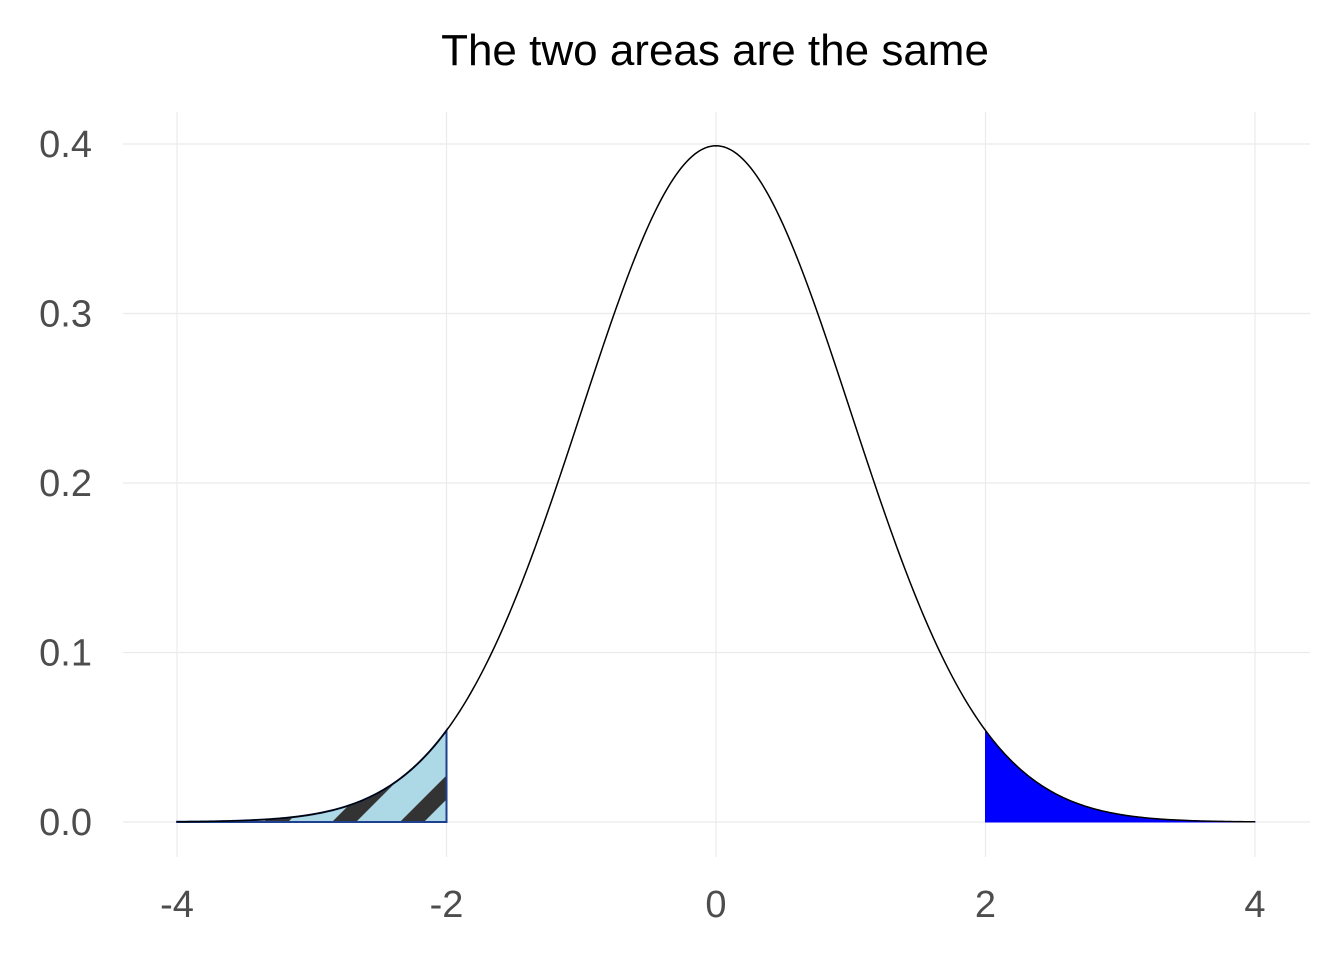 The image size is (1344, 965). I want to click on y-axis: 0.0 0.1 0.2 0.3 0.4, so click(65, 484).